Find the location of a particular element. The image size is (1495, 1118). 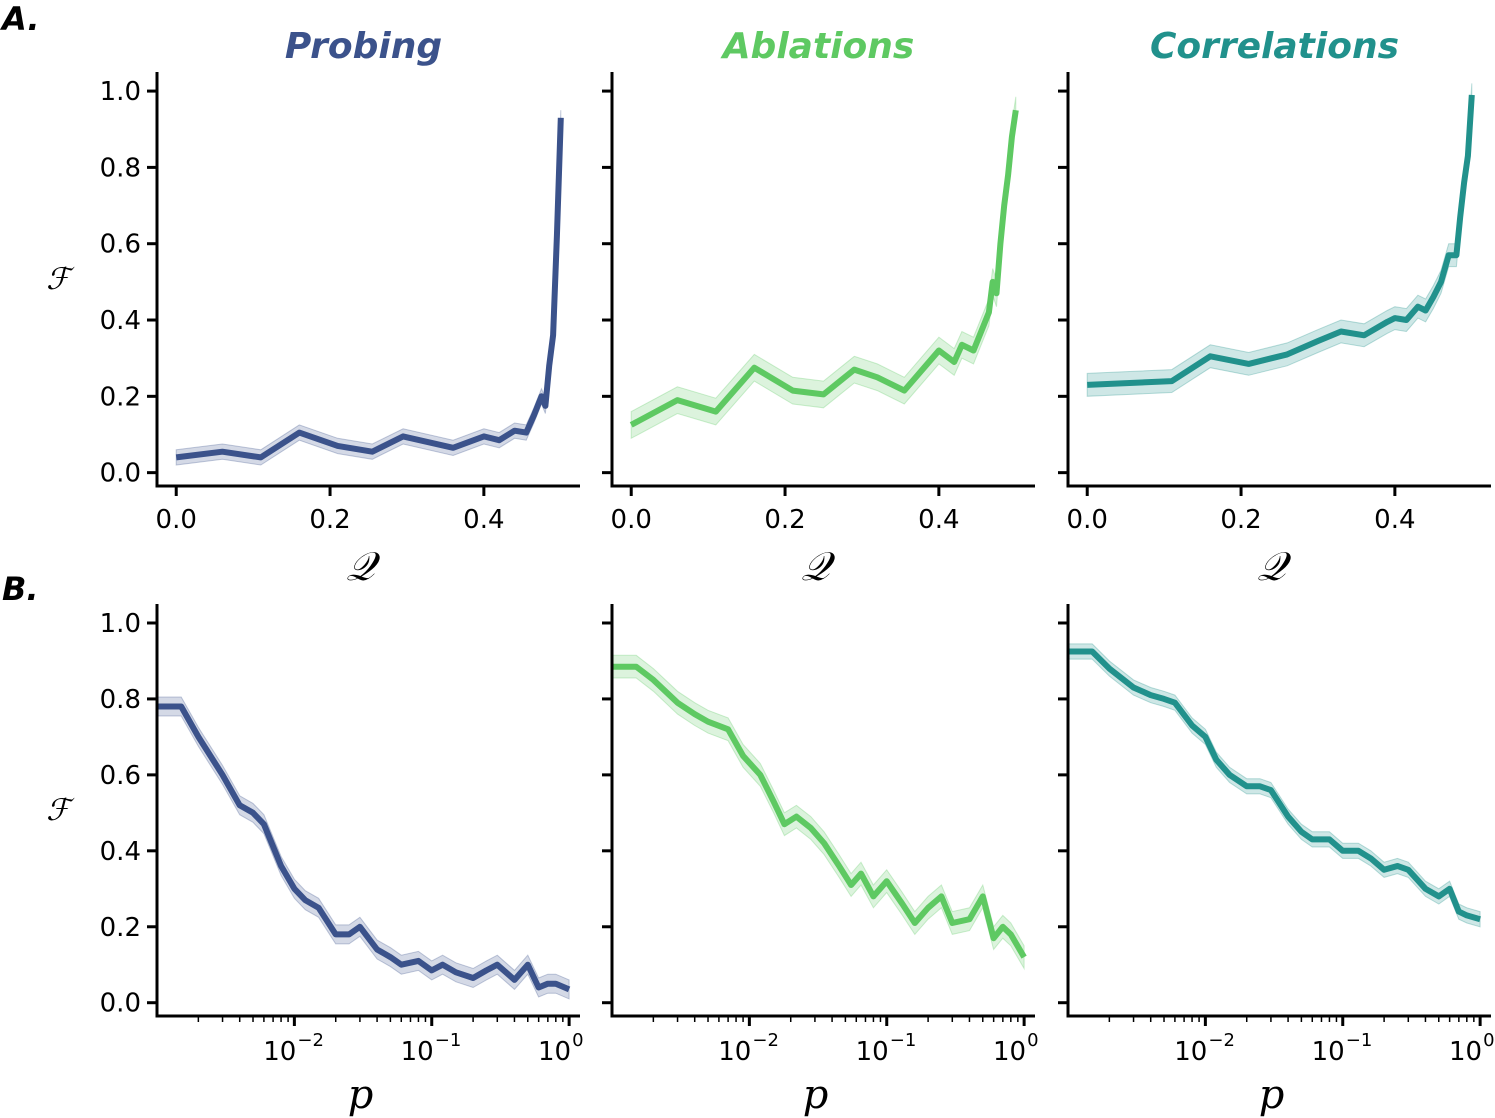

x-tick-exponent: 0 is located at coordinates (1488, 1040).